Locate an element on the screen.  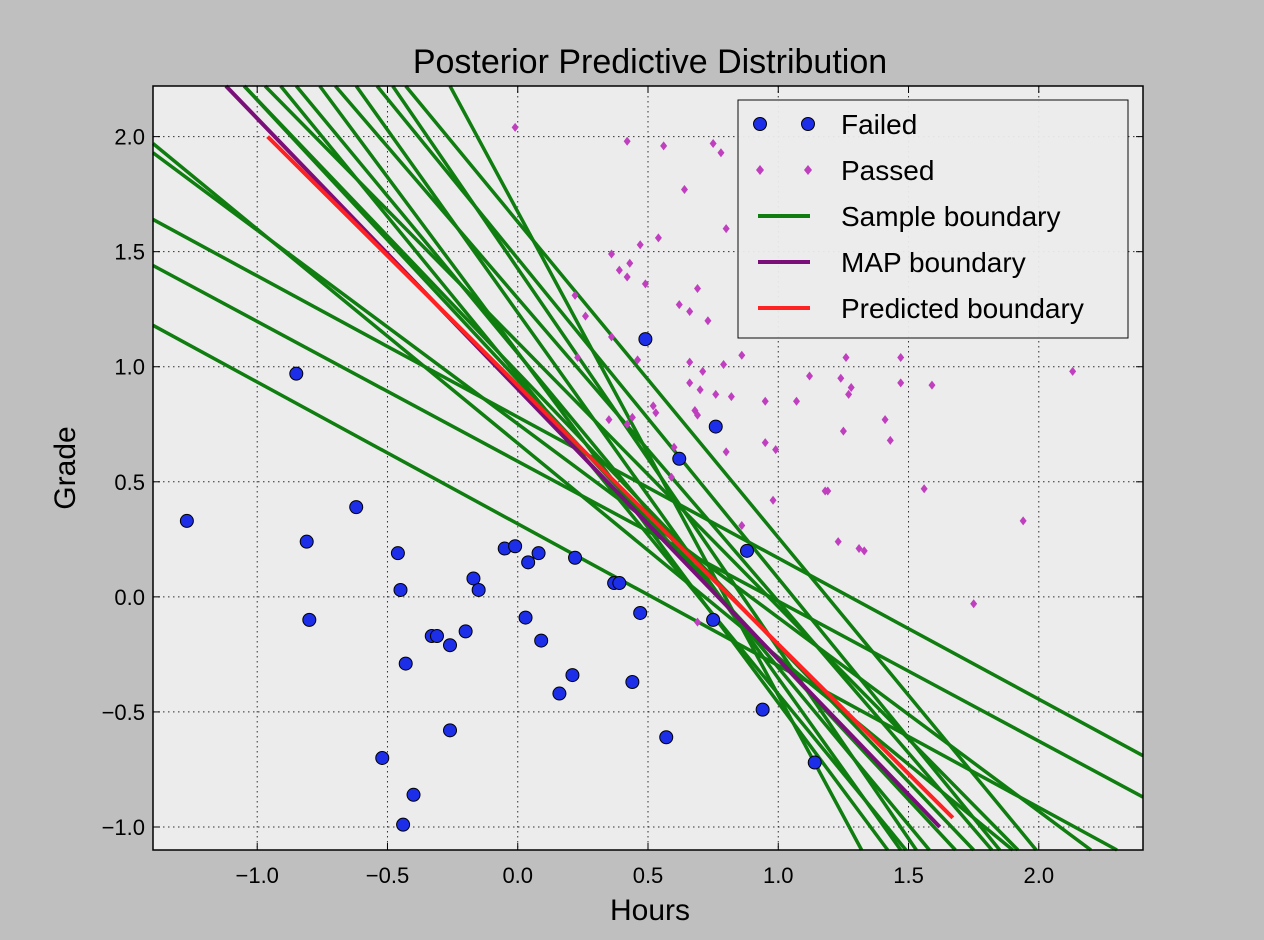
legend-sample-label: Sample boundary is located at coordinates (950, 216).